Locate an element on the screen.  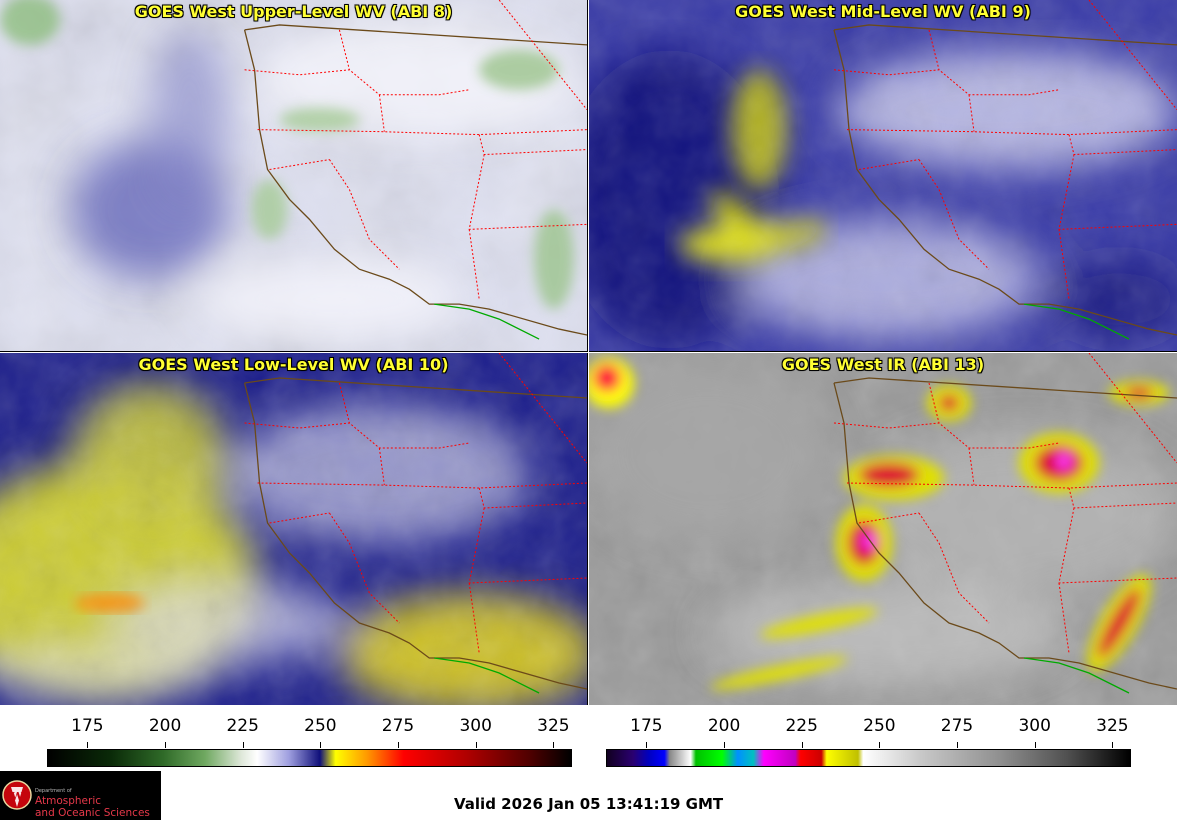
wv-colorbar: 175 200 225 250 275 300 325 is located at coordinates (309, 742).